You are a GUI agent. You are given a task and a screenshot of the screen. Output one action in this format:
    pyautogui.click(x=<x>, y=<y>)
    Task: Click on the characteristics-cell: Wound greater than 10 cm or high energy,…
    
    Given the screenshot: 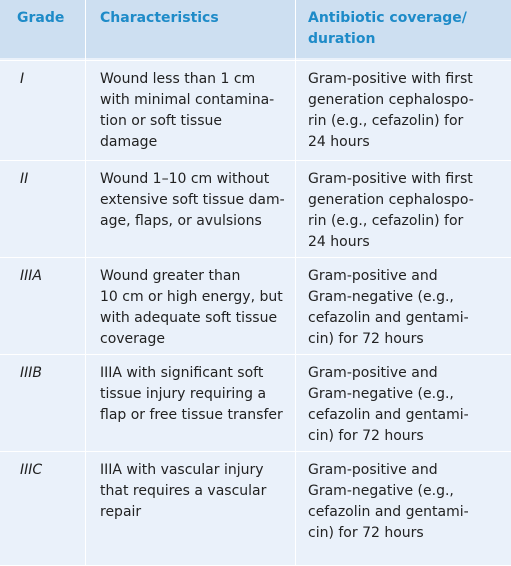 What is the action you would take?
    pyautogui.click(x=192, y=308)
    